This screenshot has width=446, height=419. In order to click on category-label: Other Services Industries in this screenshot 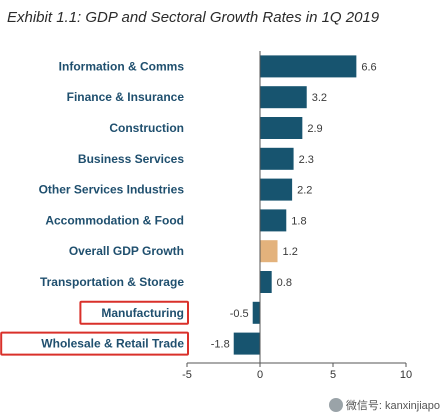, I will do `click(112, 190)`.